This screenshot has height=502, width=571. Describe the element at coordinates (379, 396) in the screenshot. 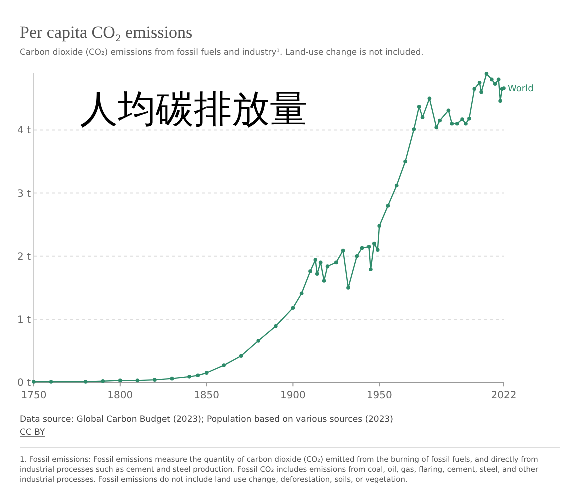

I see `x-tick-label: 1950` at that location.